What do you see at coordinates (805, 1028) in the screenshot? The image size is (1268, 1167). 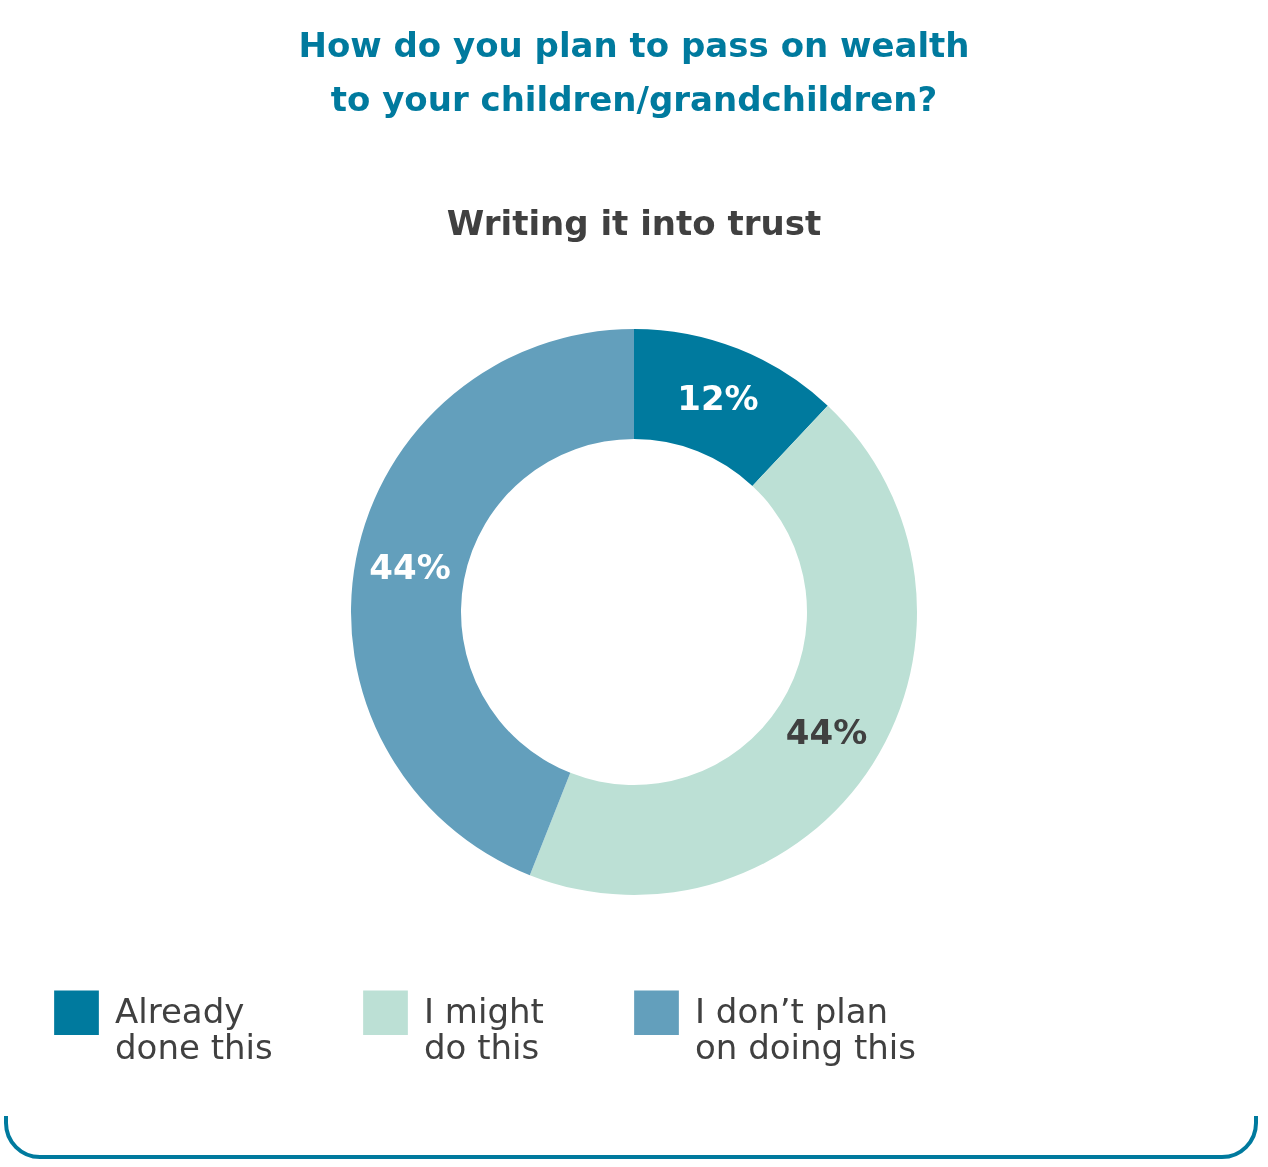 I see `legend-label: I don’t plan on doing this` at bounding box center [805, 1028].